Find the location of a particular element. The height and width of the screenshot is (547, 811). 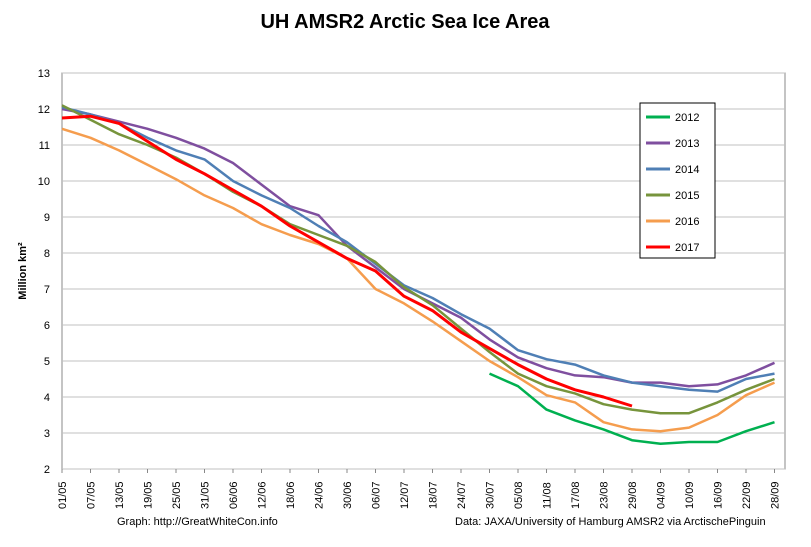

x-tick-label: 23/08 is located at coordinates (605, 495).